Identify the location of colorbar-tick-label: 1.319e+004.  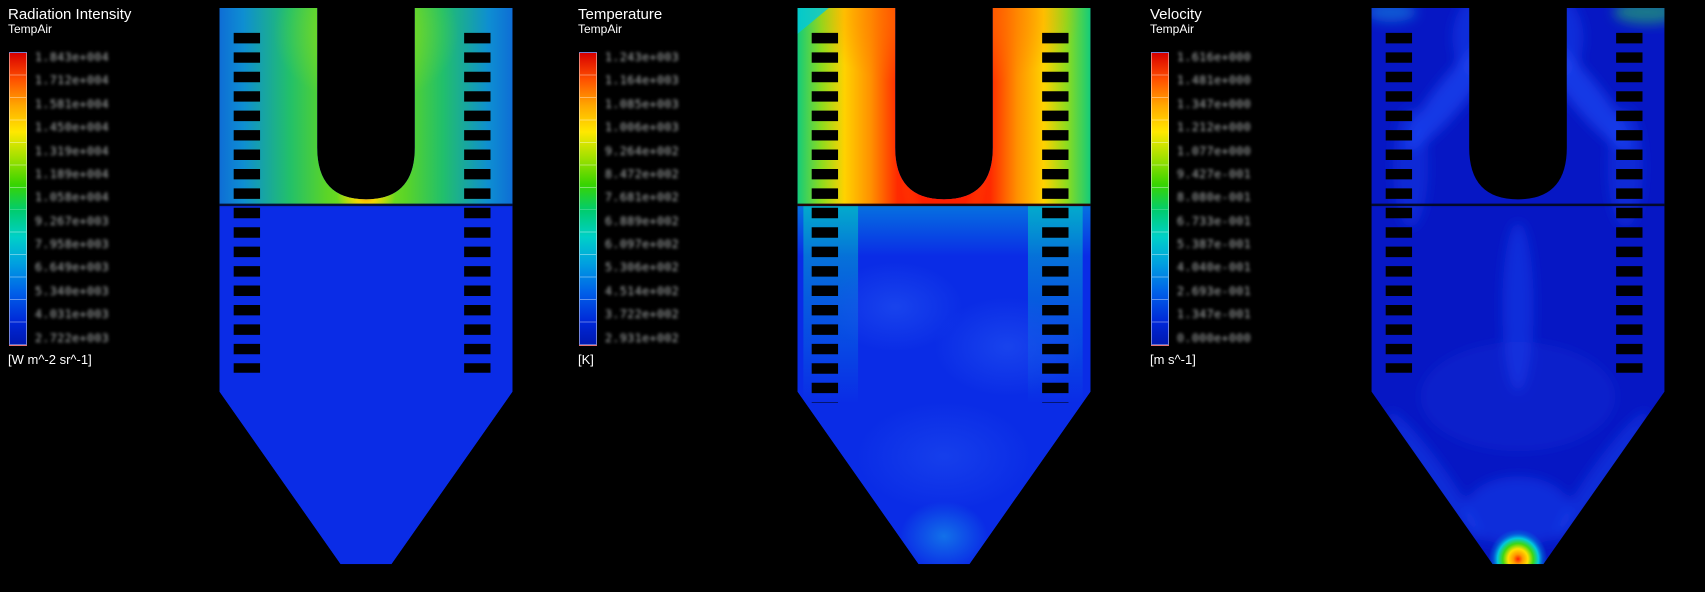
(72, 150).